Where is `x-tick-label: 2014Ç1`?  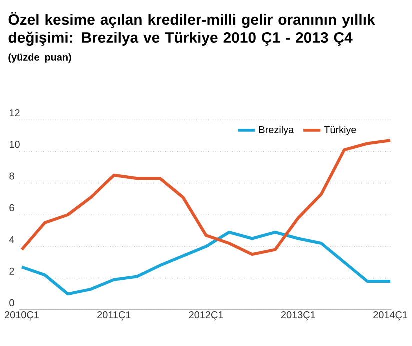
x-tick-label: 2014Ç1 is located at coordinates (391, 316).